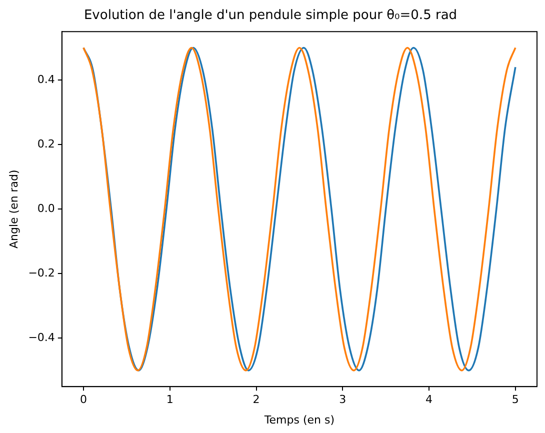  Describe the element at coordinates (170, 399) in the screenshot. I see `x-tick-label: 1` at that location.